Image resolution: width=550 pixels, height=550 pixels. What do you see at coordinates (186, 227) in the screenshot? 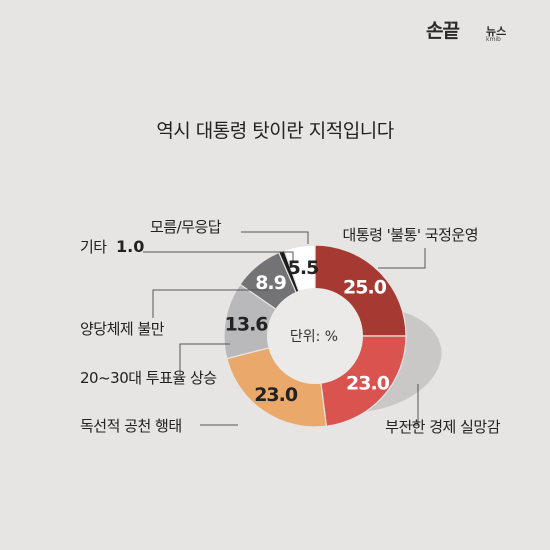
I see `category-label: 모름/무응답` at bounding box center [186, 227].